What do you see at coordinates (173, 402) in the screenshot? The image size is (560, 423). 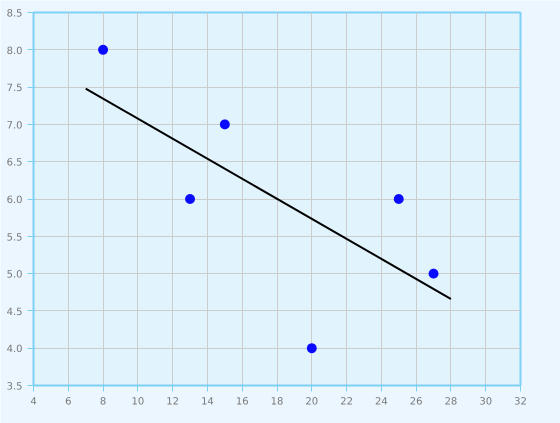 I see `x-tick-label: 12` at bounding box center [173, 402].